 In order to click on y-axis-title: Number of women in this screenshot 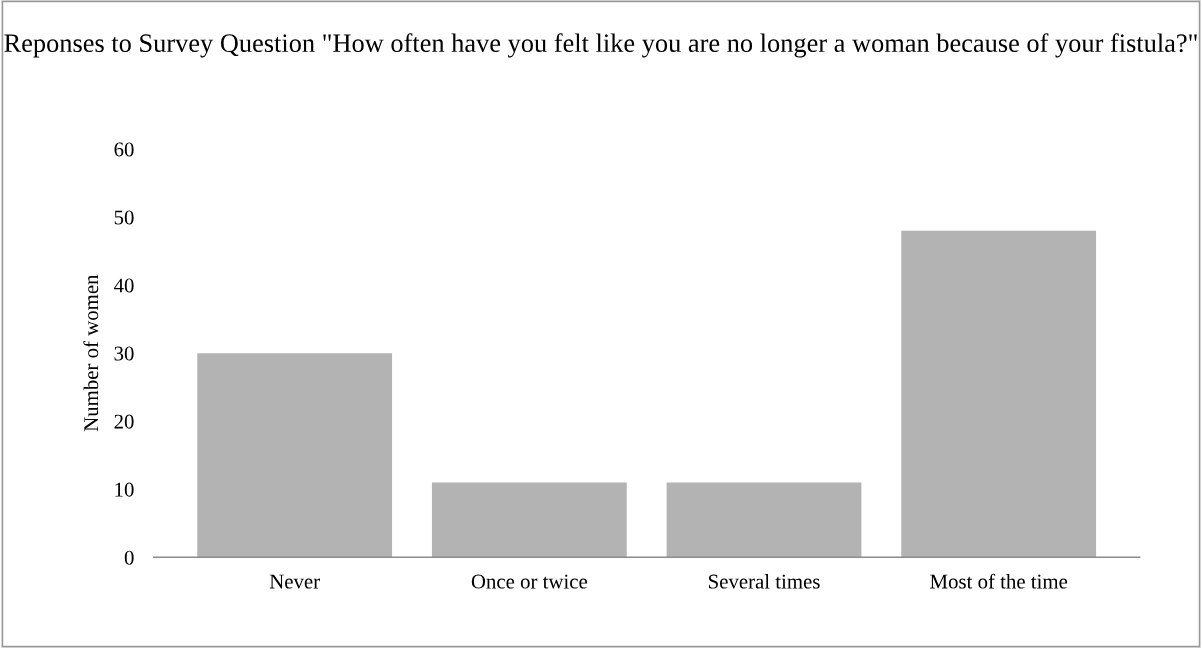, I will do `click(91, 353)`.